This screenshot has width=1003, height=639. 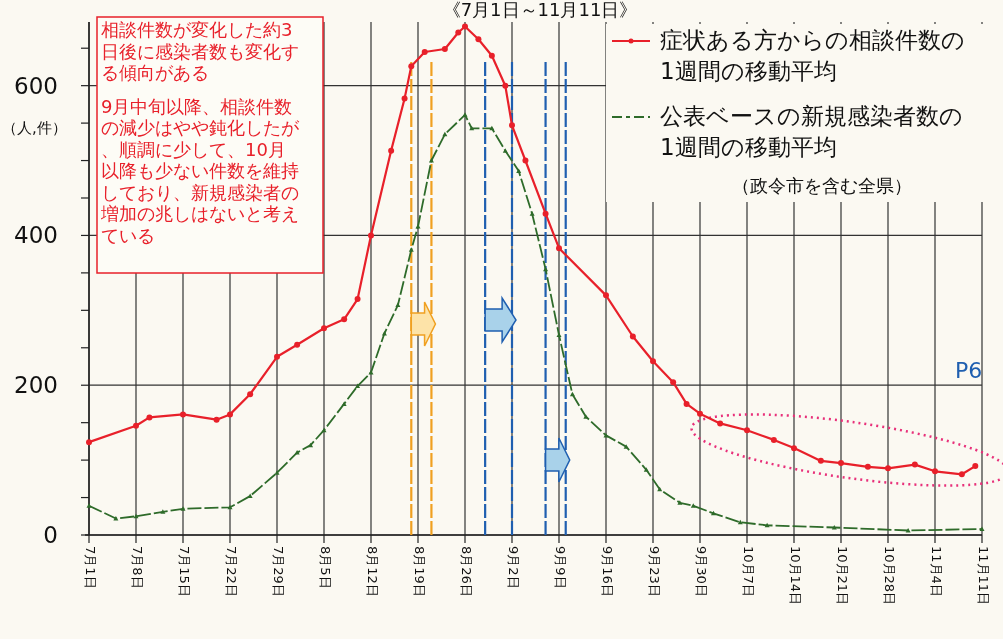 What do you see at coordinates (184, 571) in the screenshot?
I see `x-tick-label: 7月15日` at bounding box center [184, 571].